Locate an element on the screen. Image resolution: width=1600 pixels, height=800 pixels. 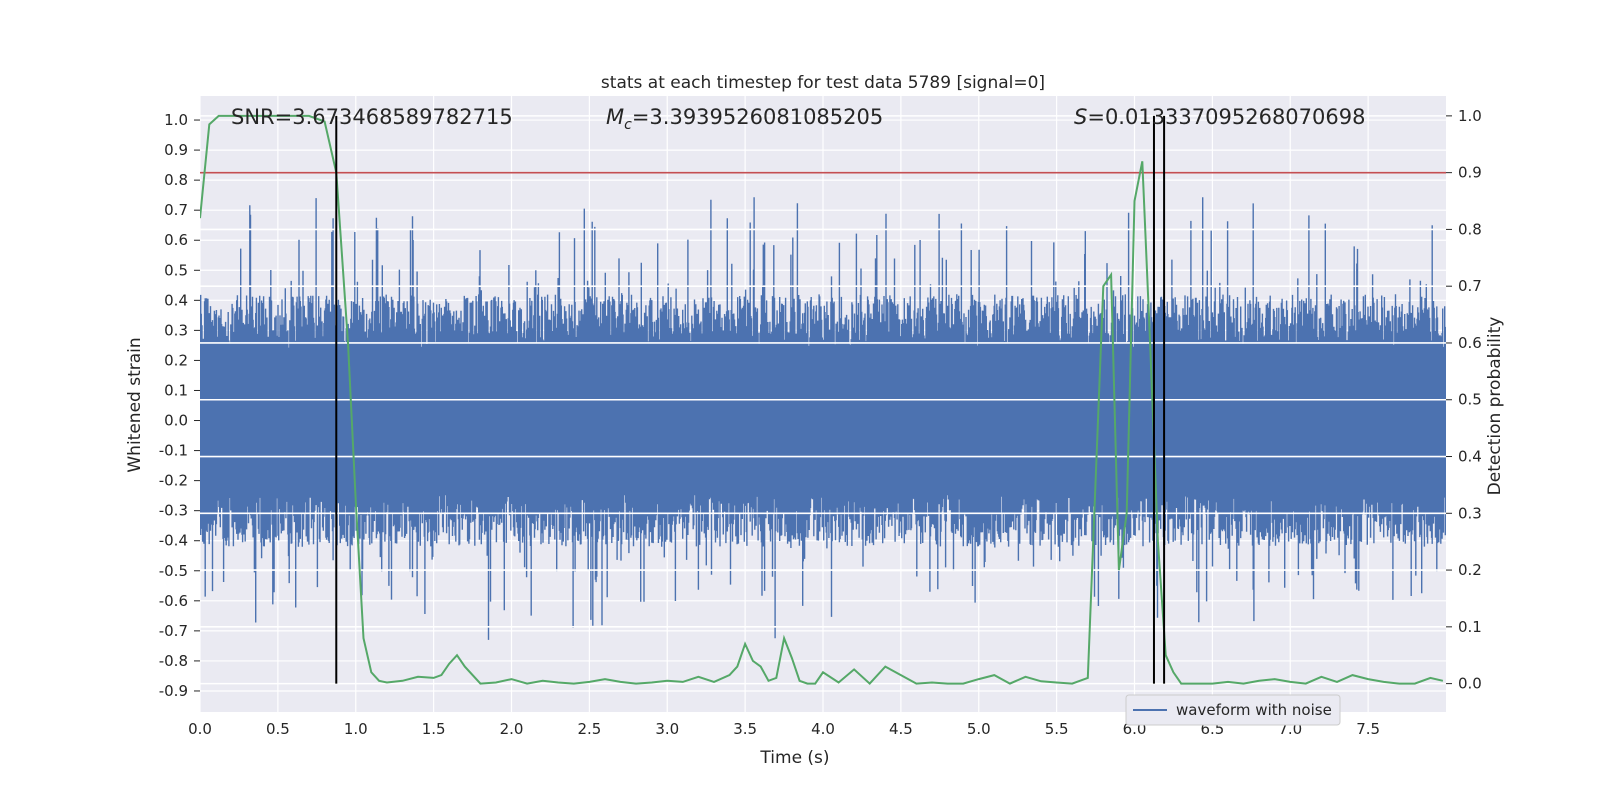
x-tick-label: 5.0 is located at coordinates (979, 729).